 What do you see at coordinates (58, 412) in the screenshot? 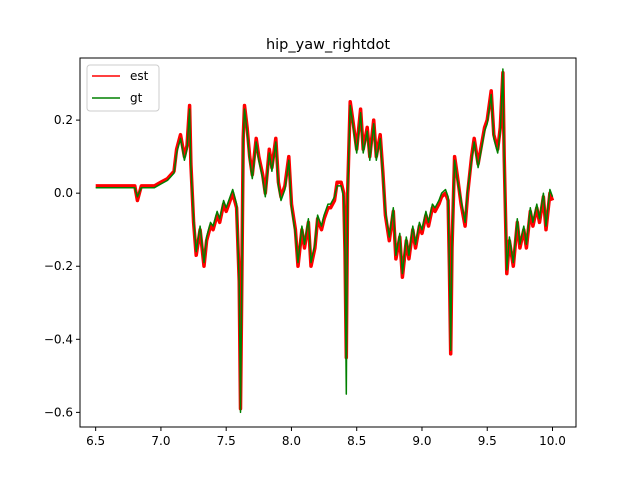
I see `y-tick-label: −0.6` at bounding box center [58, 412].